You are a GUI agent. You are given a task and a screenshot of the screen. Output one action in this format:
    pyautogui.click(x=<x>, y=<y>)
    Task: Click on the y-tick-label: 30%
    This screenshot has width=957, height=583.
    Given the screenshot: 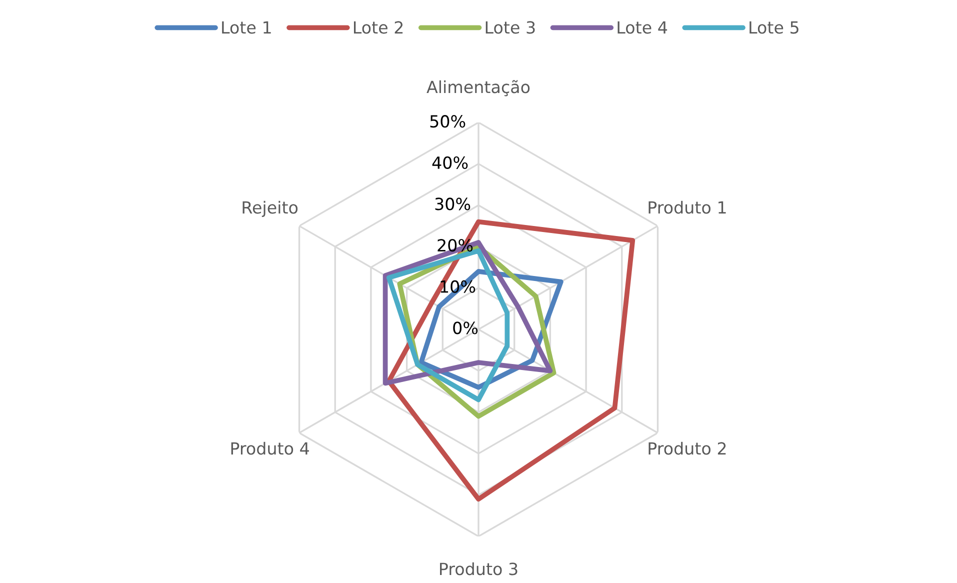 What is the action you would take?
    pyautogui.click(x=452, y=204)
    